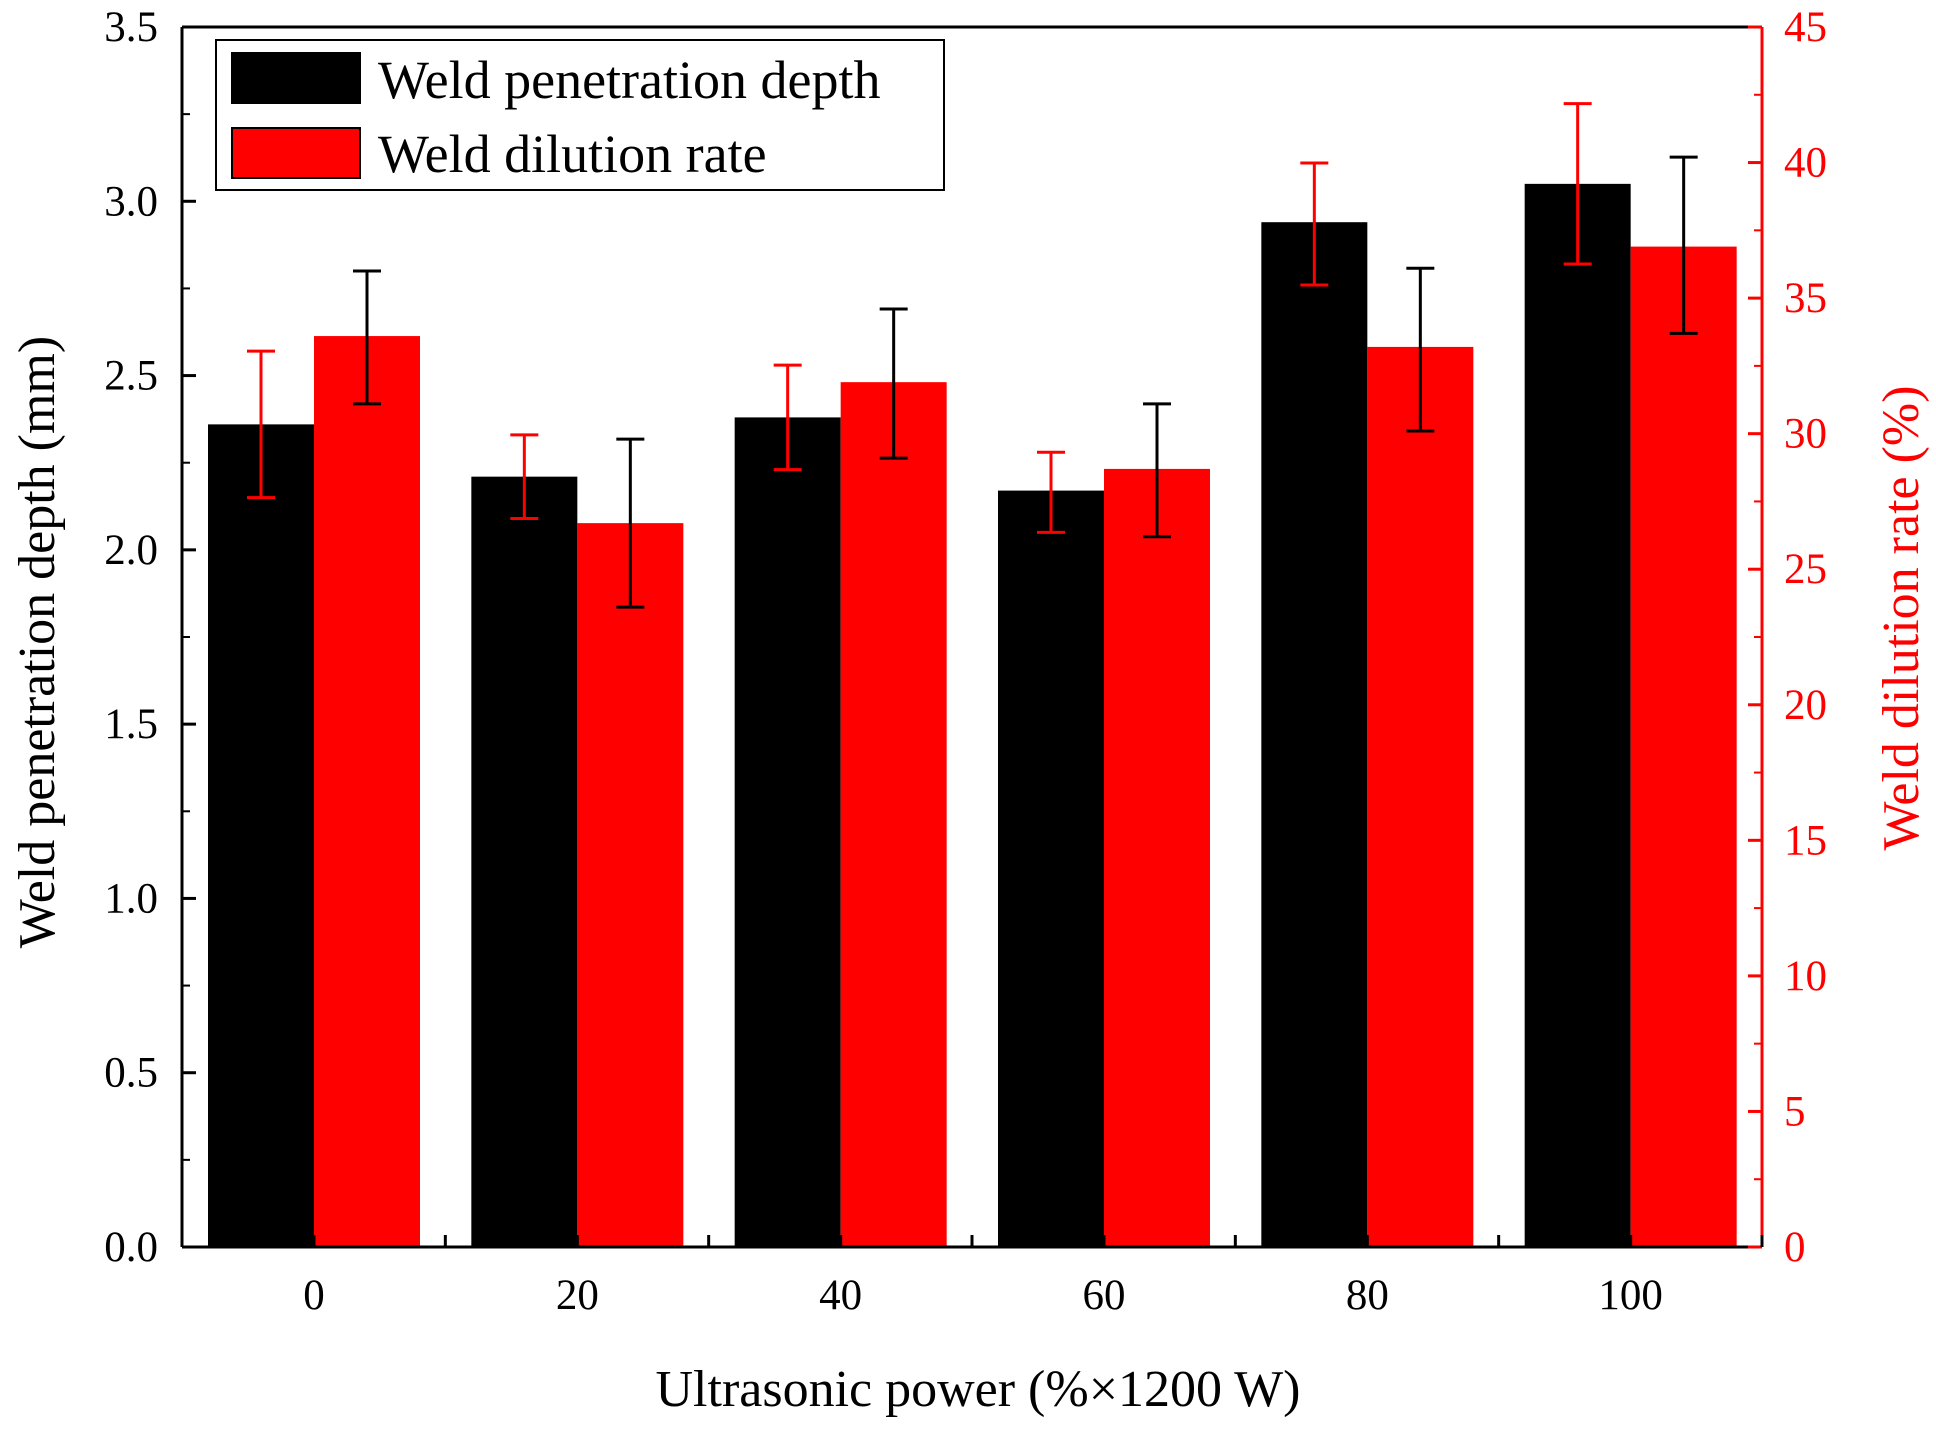 The image size is (1936, 1434). Describe the element at coordinates (572, 154) in the screenshot. I see `legend-label-dilution: Weld dilution rate` at that location.